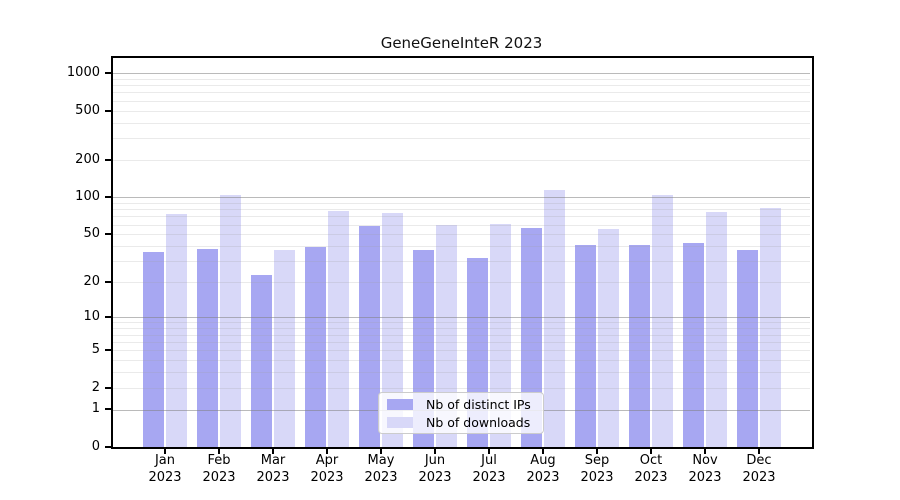 The image size is (900, 500). What do you see at coordinates (219, 451) in the screenshot?
I see `x-tick-mark-feb-2023` at bounding box center [219, 451].